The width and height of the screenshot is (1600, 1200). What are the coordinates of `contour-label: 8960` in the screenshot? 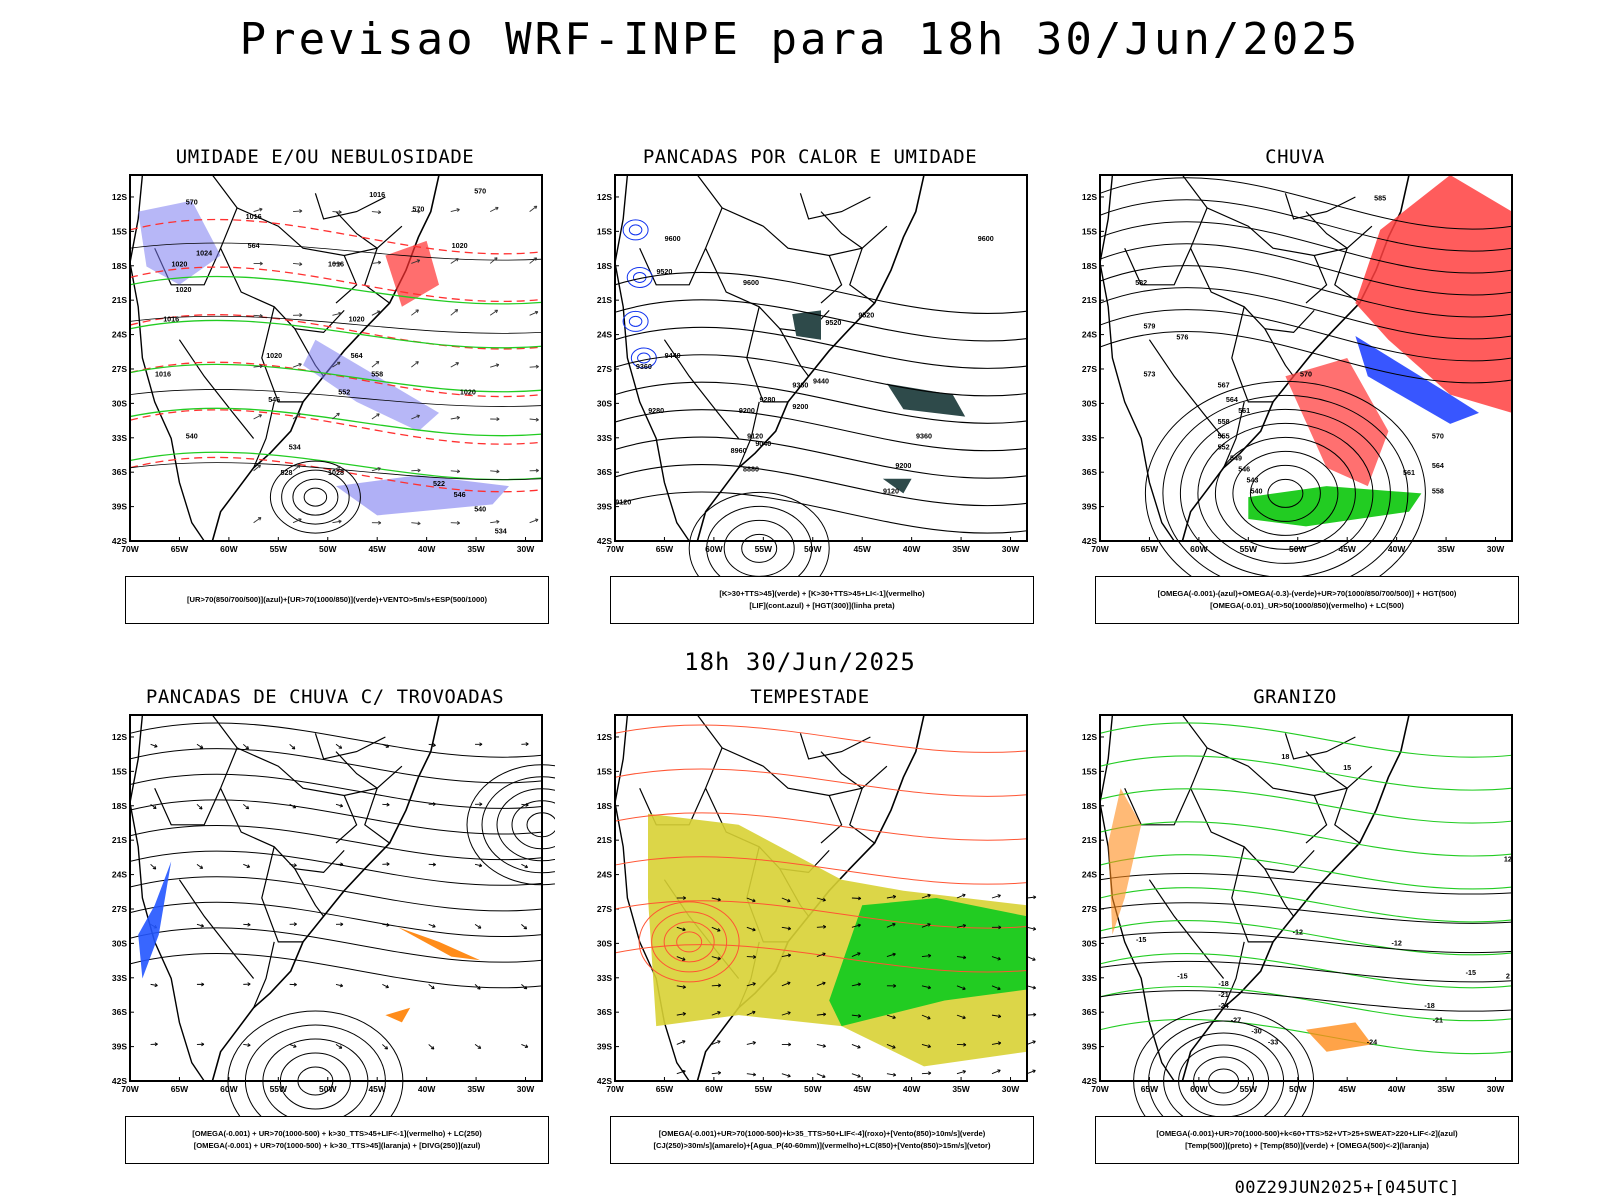 It's located at (739, 450).